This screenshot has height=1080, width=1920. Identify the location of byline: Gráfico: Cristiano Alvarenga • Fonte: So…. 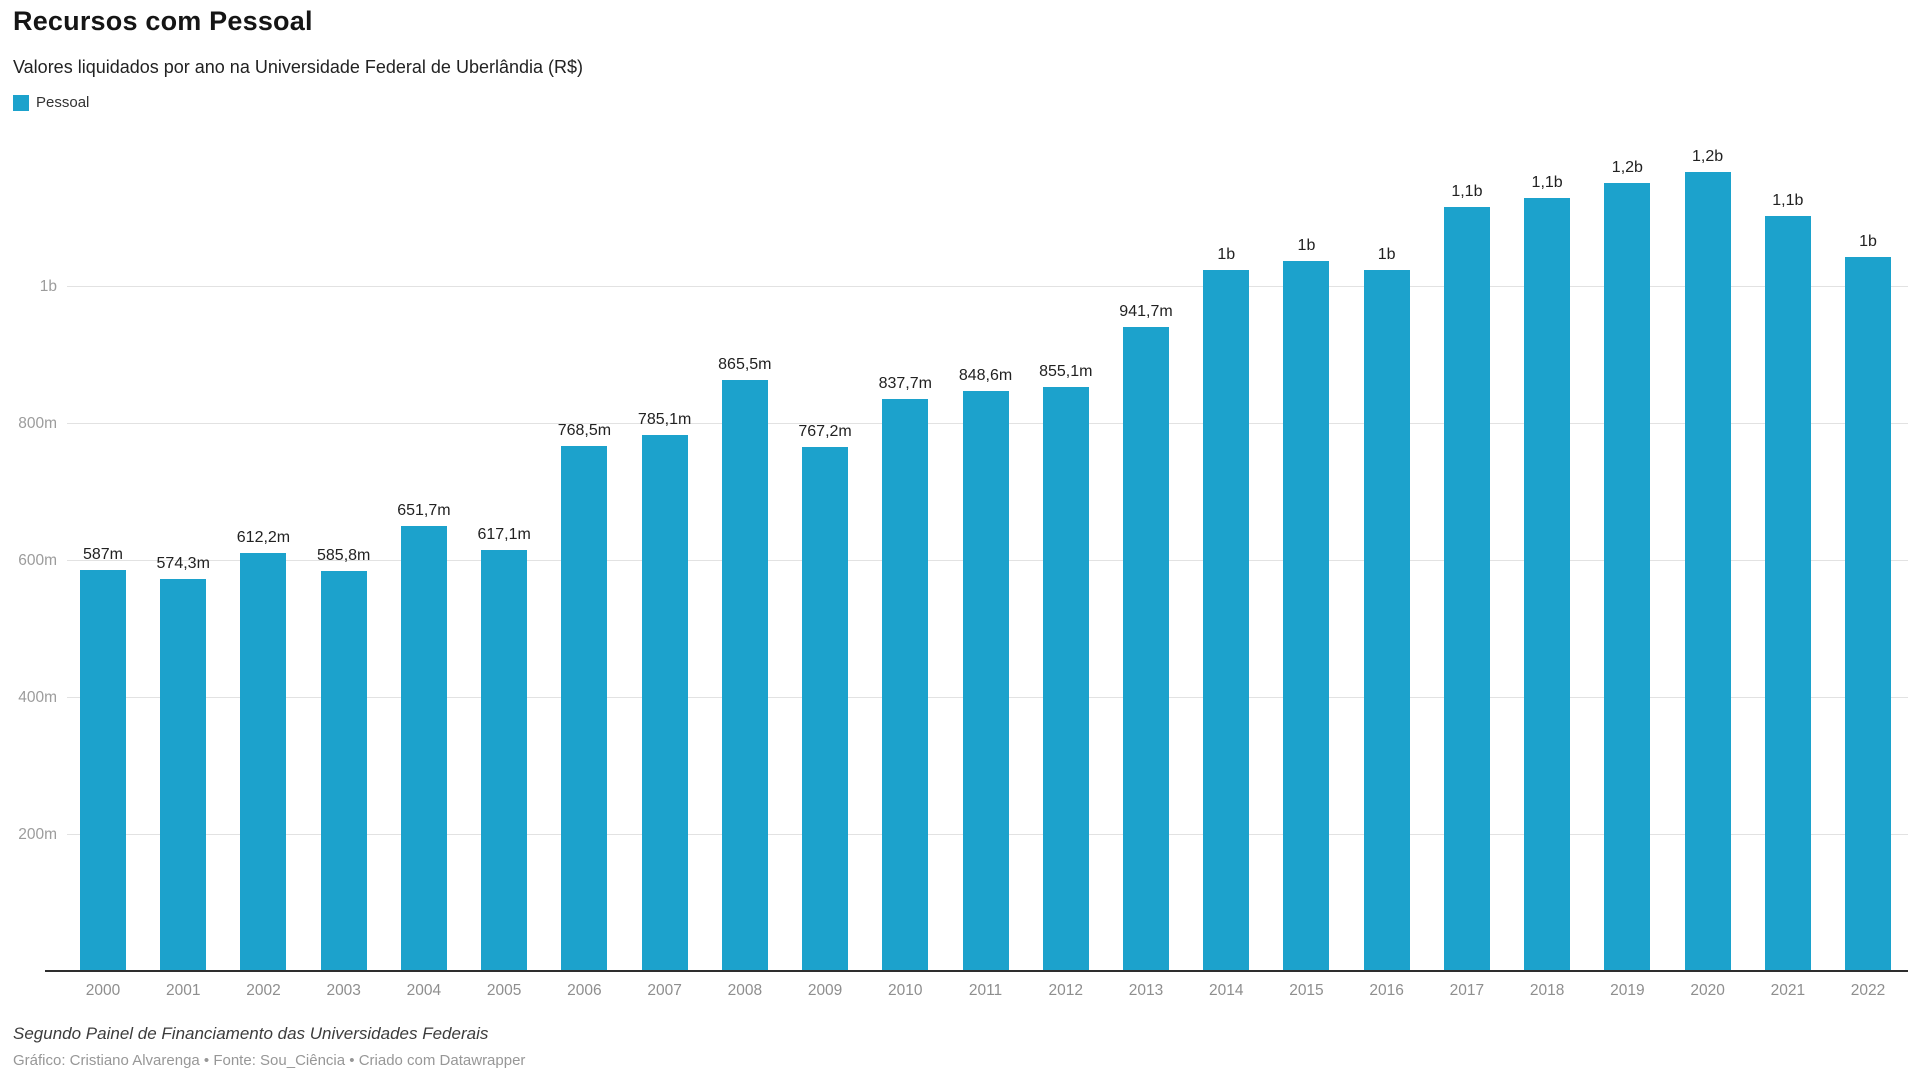
(269, 1060).